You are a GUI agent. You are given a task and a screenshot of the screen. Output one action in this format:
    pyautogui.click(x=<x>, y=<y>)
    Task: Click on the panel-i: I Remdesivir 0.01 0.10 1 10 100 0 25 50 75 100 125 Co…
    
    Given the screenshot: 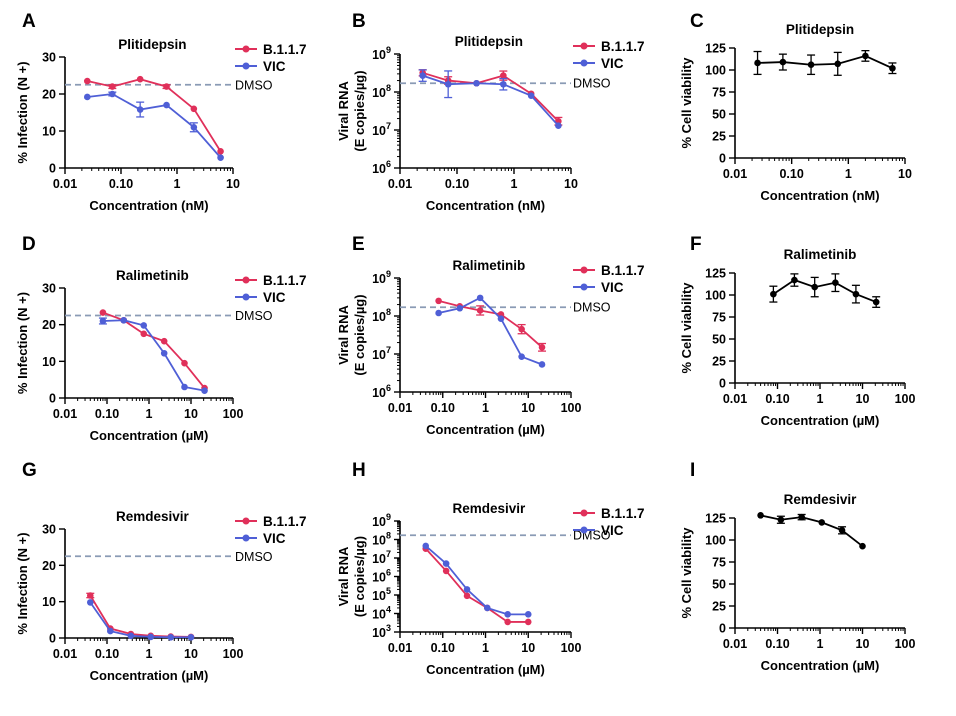 What is the action you would take?
    pyautogui.click(x=797, y=566)
    